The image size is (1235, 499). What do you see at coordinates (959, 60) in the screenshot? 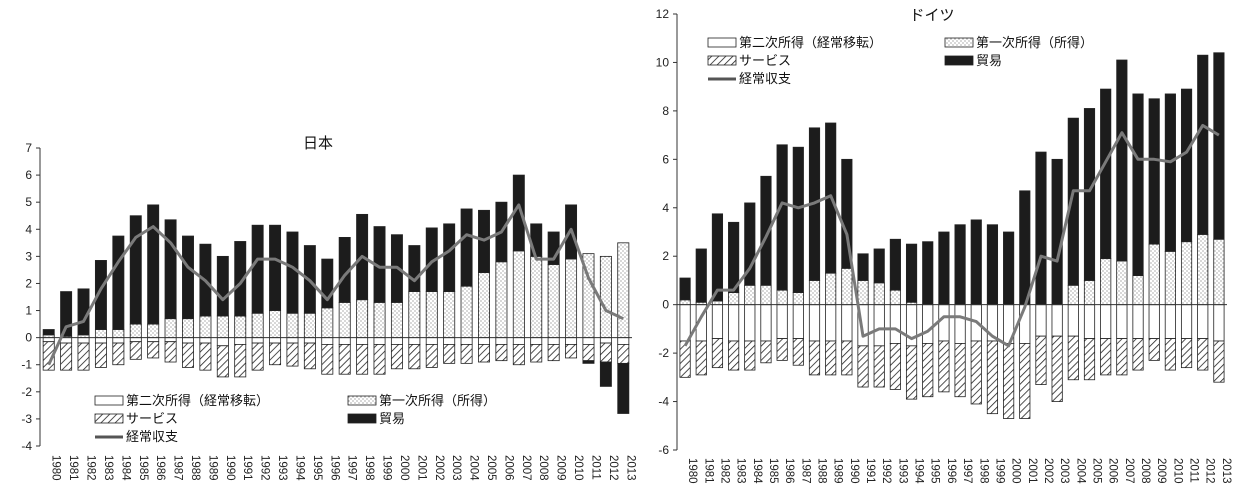
I see `legend-swatch-solid` at bounding box center [959, 60].